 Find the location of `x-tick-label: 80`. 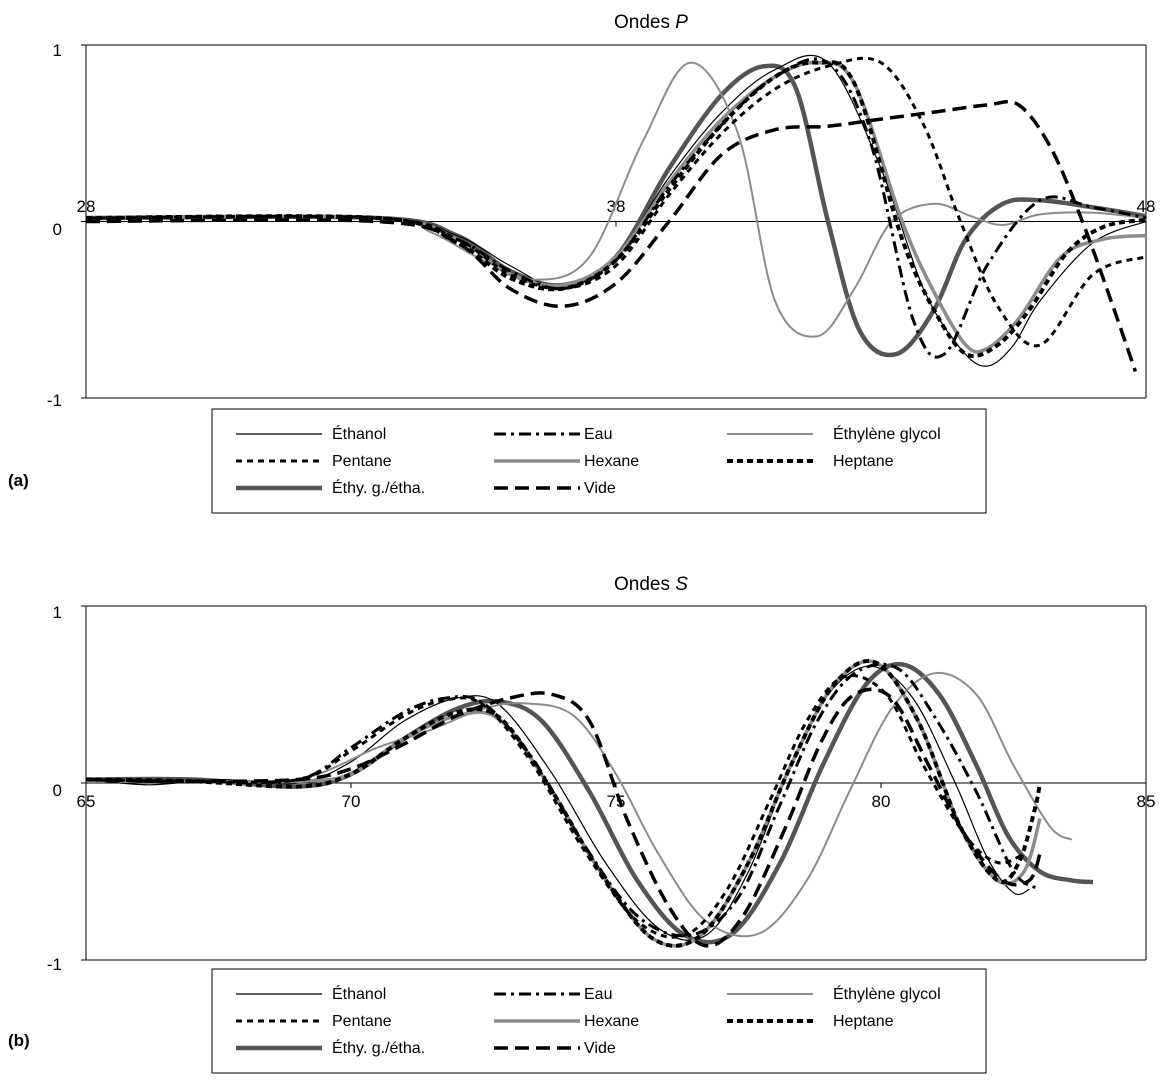

x-tick-label: 80 is located at coordinates (881, 801).